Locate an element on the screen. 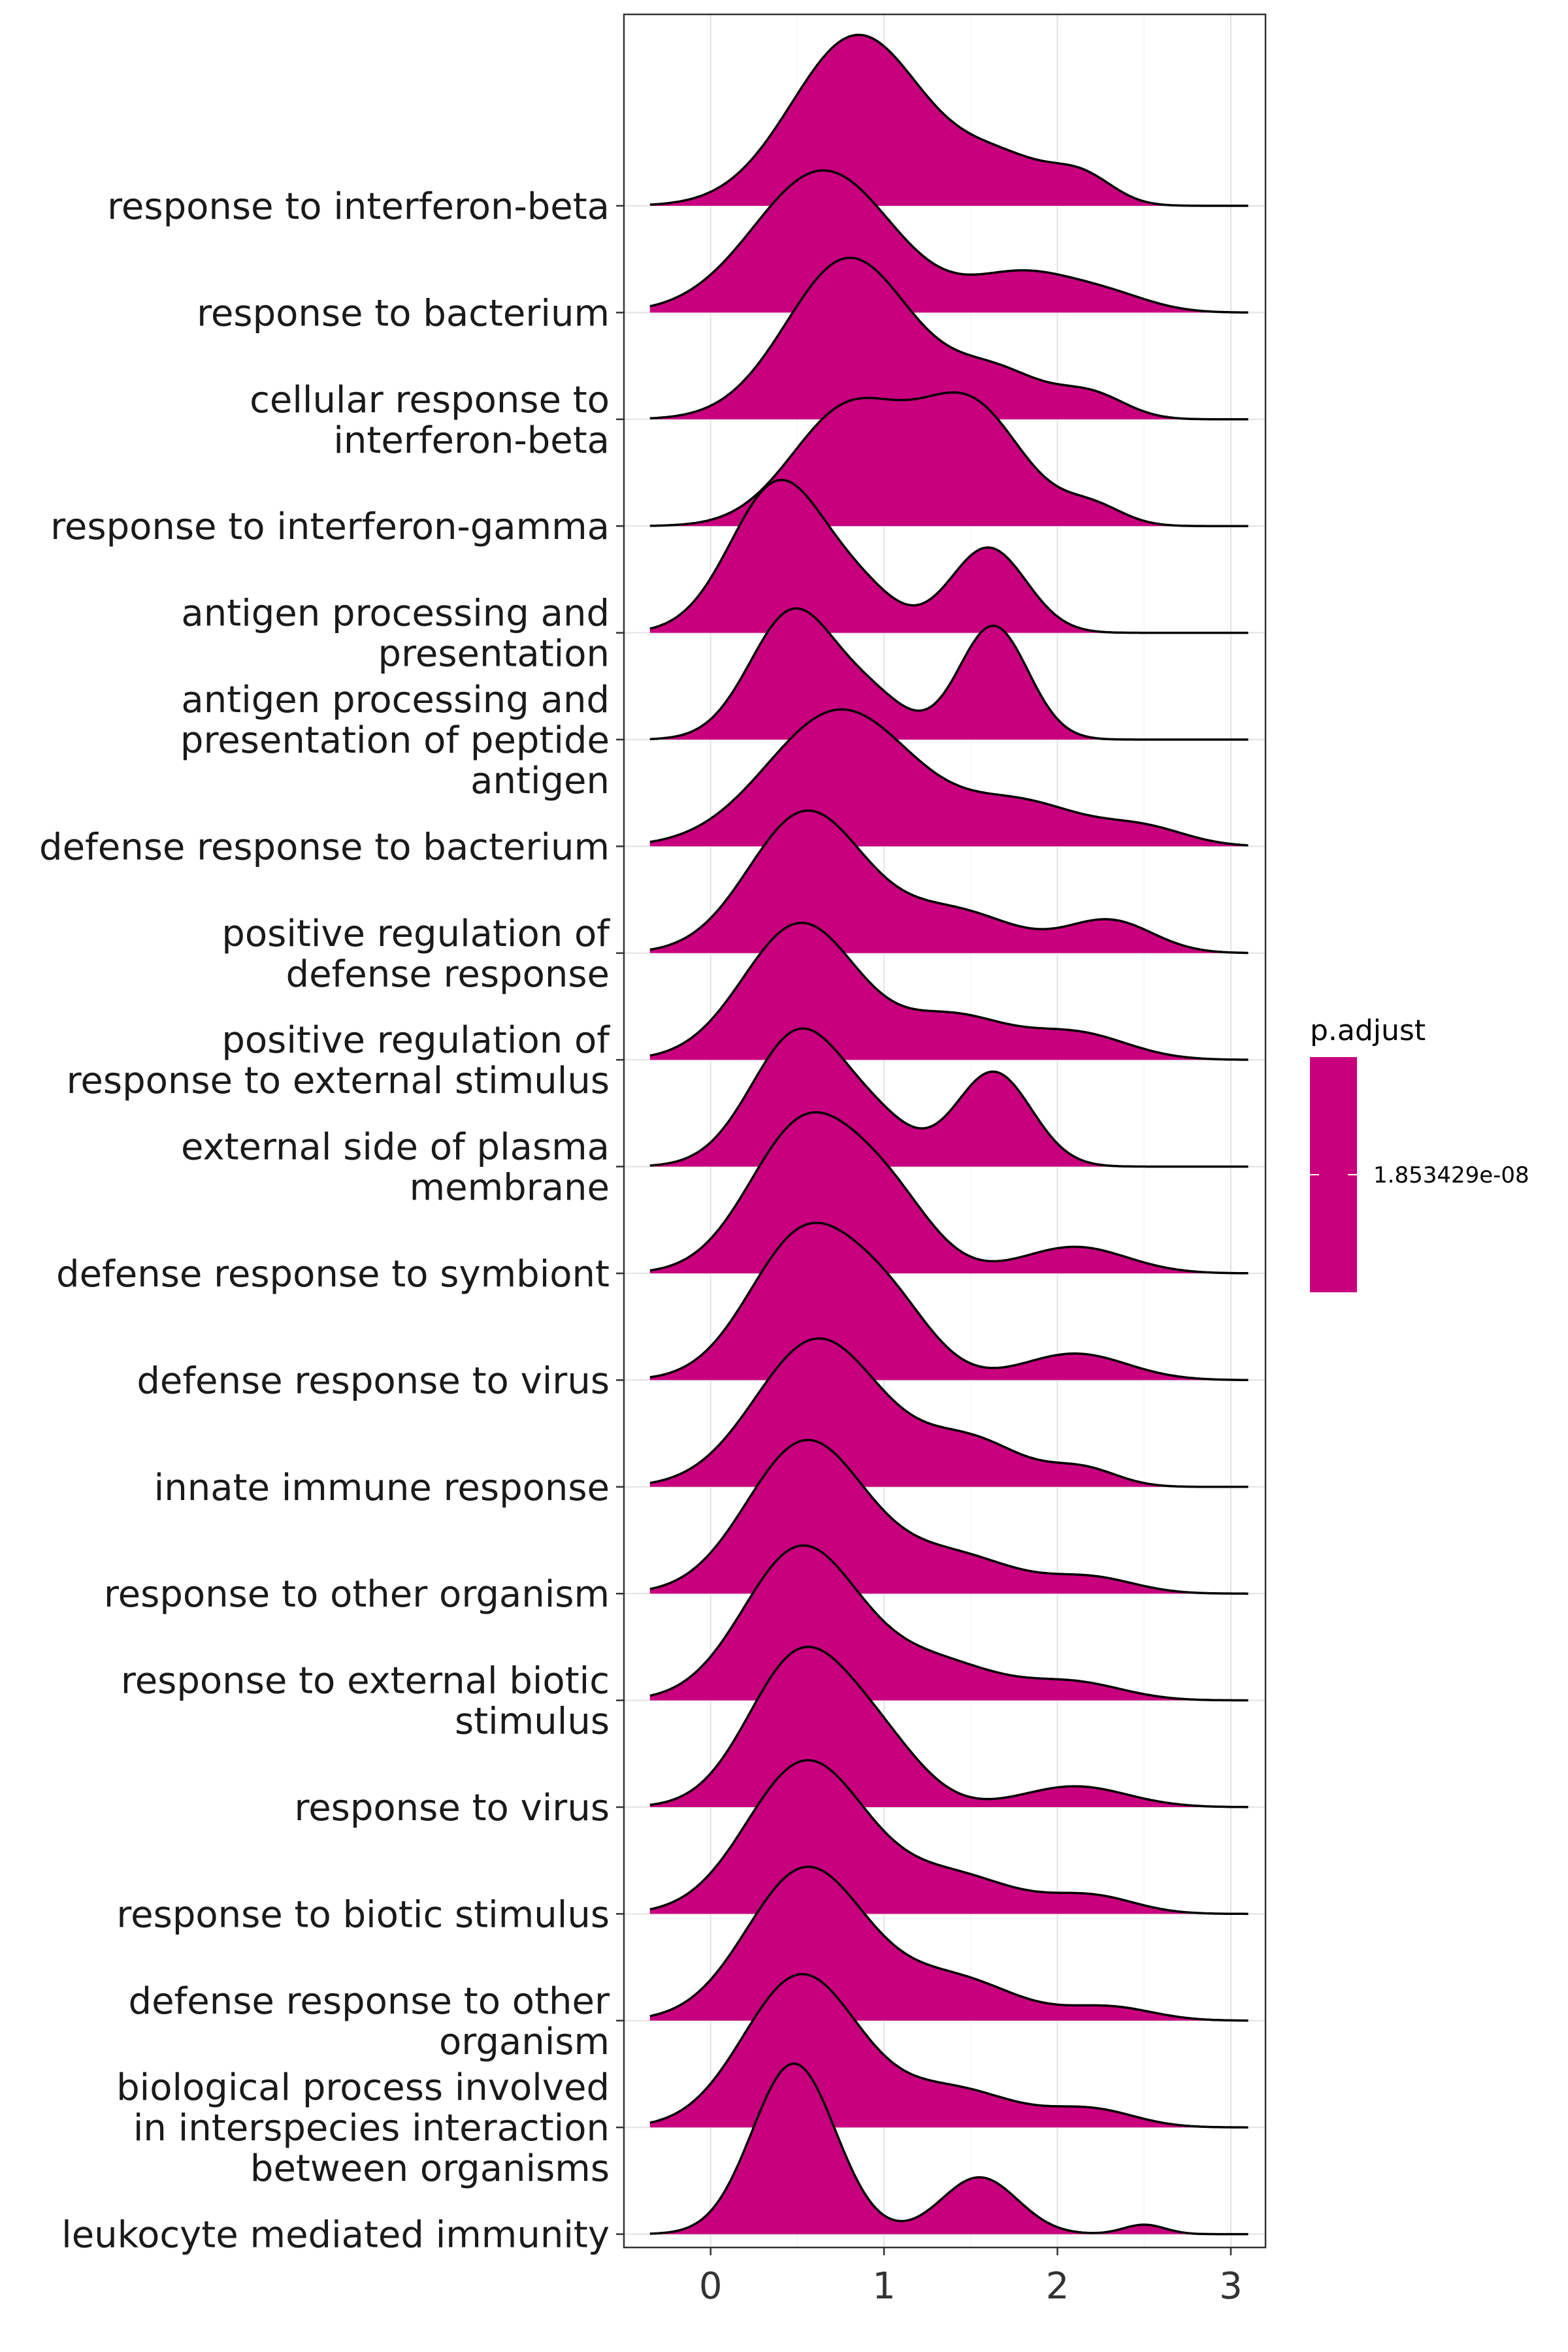 The width and height of the screenshot is (1568, 2352). y-tick-label-line: response to interferon-gamma is located at coordinates (330, 527).